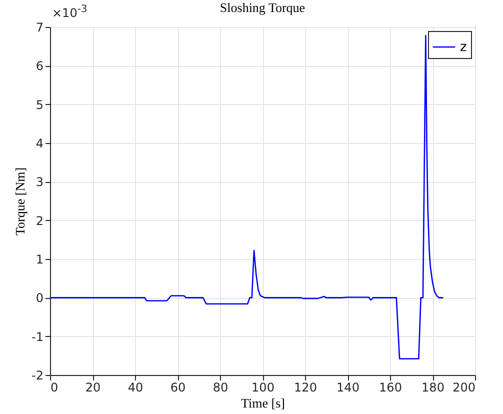  I want to click on y-tick-label: 4, so click(40, 143).